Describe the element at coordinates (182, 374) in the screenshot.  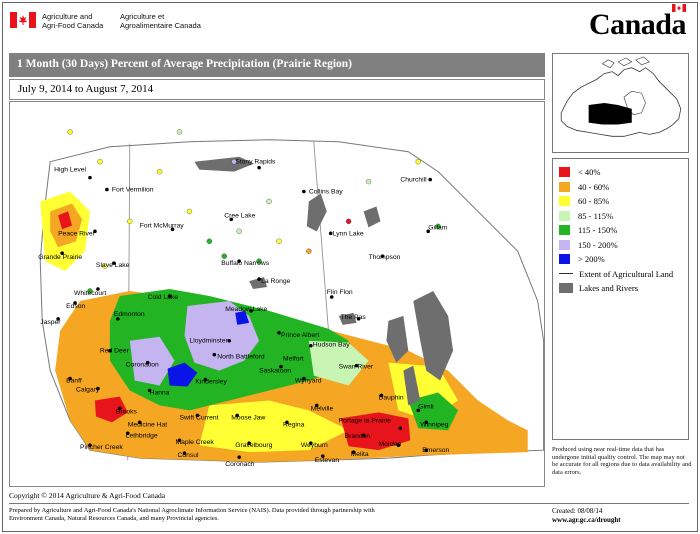
I see `ag-region-blue` at that location.